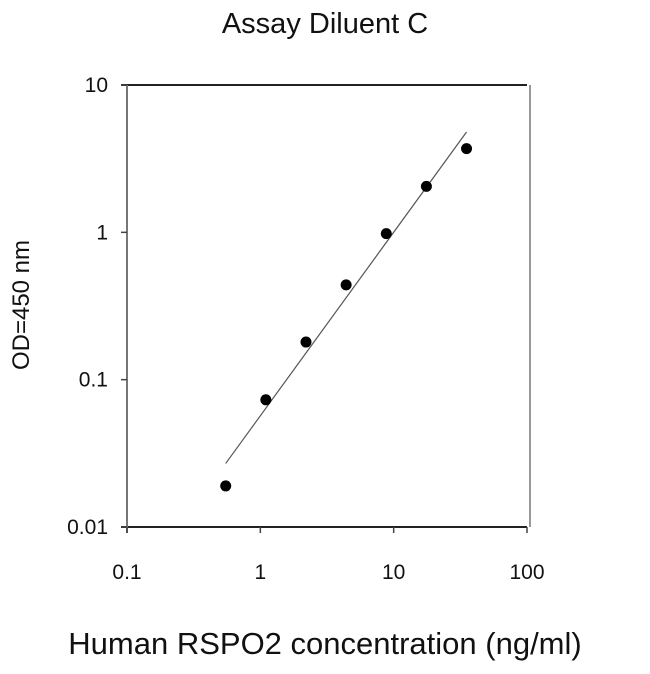 The width and height of the screenshot is (650, 674). Describe the element at coordinates (93, 380) in the screenshot. I see `y-tick-label: 0.1` at that location.